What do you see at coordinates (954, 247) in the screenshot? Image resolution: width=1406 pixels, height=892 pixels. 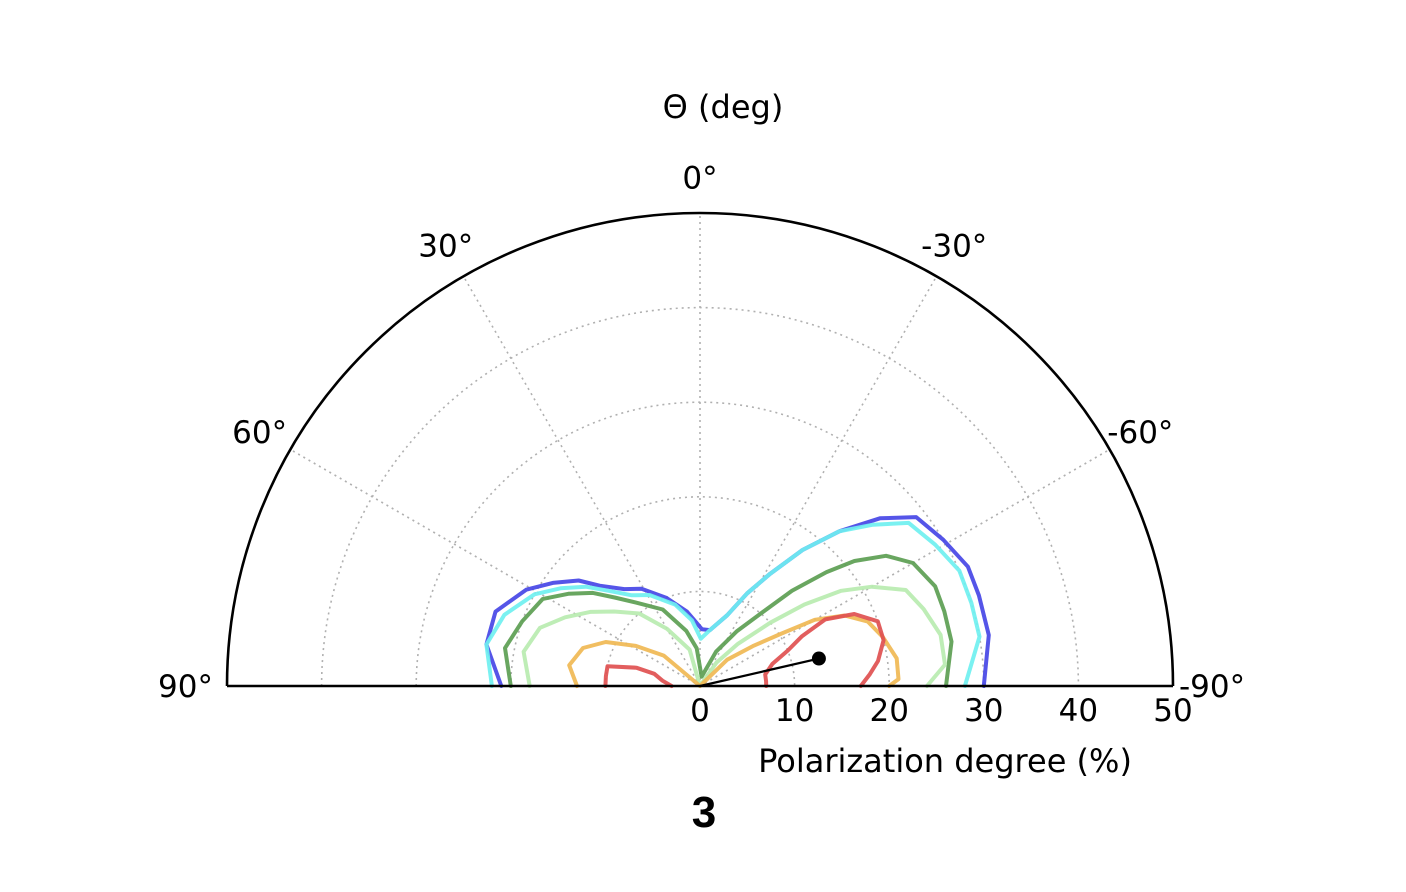 I see `theta-tick-label: -30°` at bounding box center [954, 247].